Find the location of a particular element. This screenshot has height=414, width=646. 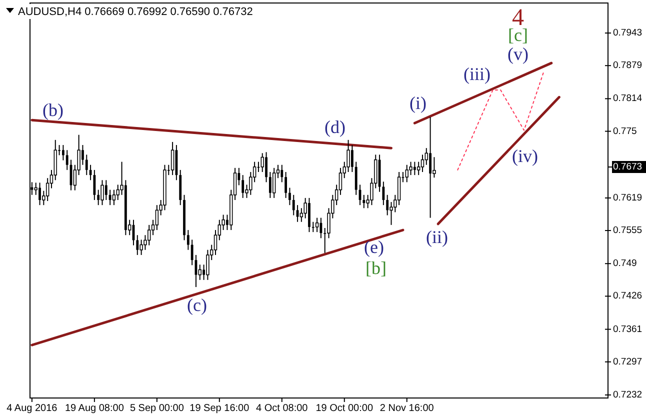

y-tick-label: 0.7297 is located at coordinates (627, 362).